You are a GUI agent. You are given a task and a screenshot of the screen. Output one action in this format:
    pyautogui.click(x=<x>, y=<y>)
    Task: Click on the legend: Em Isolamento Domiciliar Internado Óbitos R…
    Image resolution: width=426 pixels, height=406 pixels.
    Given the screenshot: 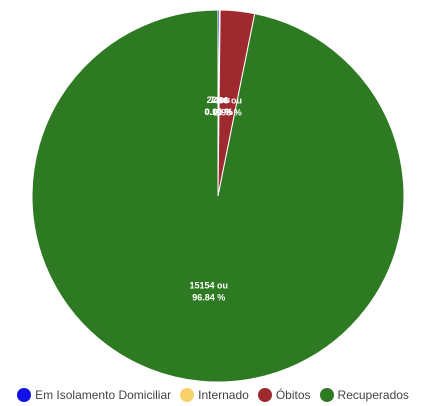 What is the action you would take?
    pyautogui.click(x=213, y=395)
    